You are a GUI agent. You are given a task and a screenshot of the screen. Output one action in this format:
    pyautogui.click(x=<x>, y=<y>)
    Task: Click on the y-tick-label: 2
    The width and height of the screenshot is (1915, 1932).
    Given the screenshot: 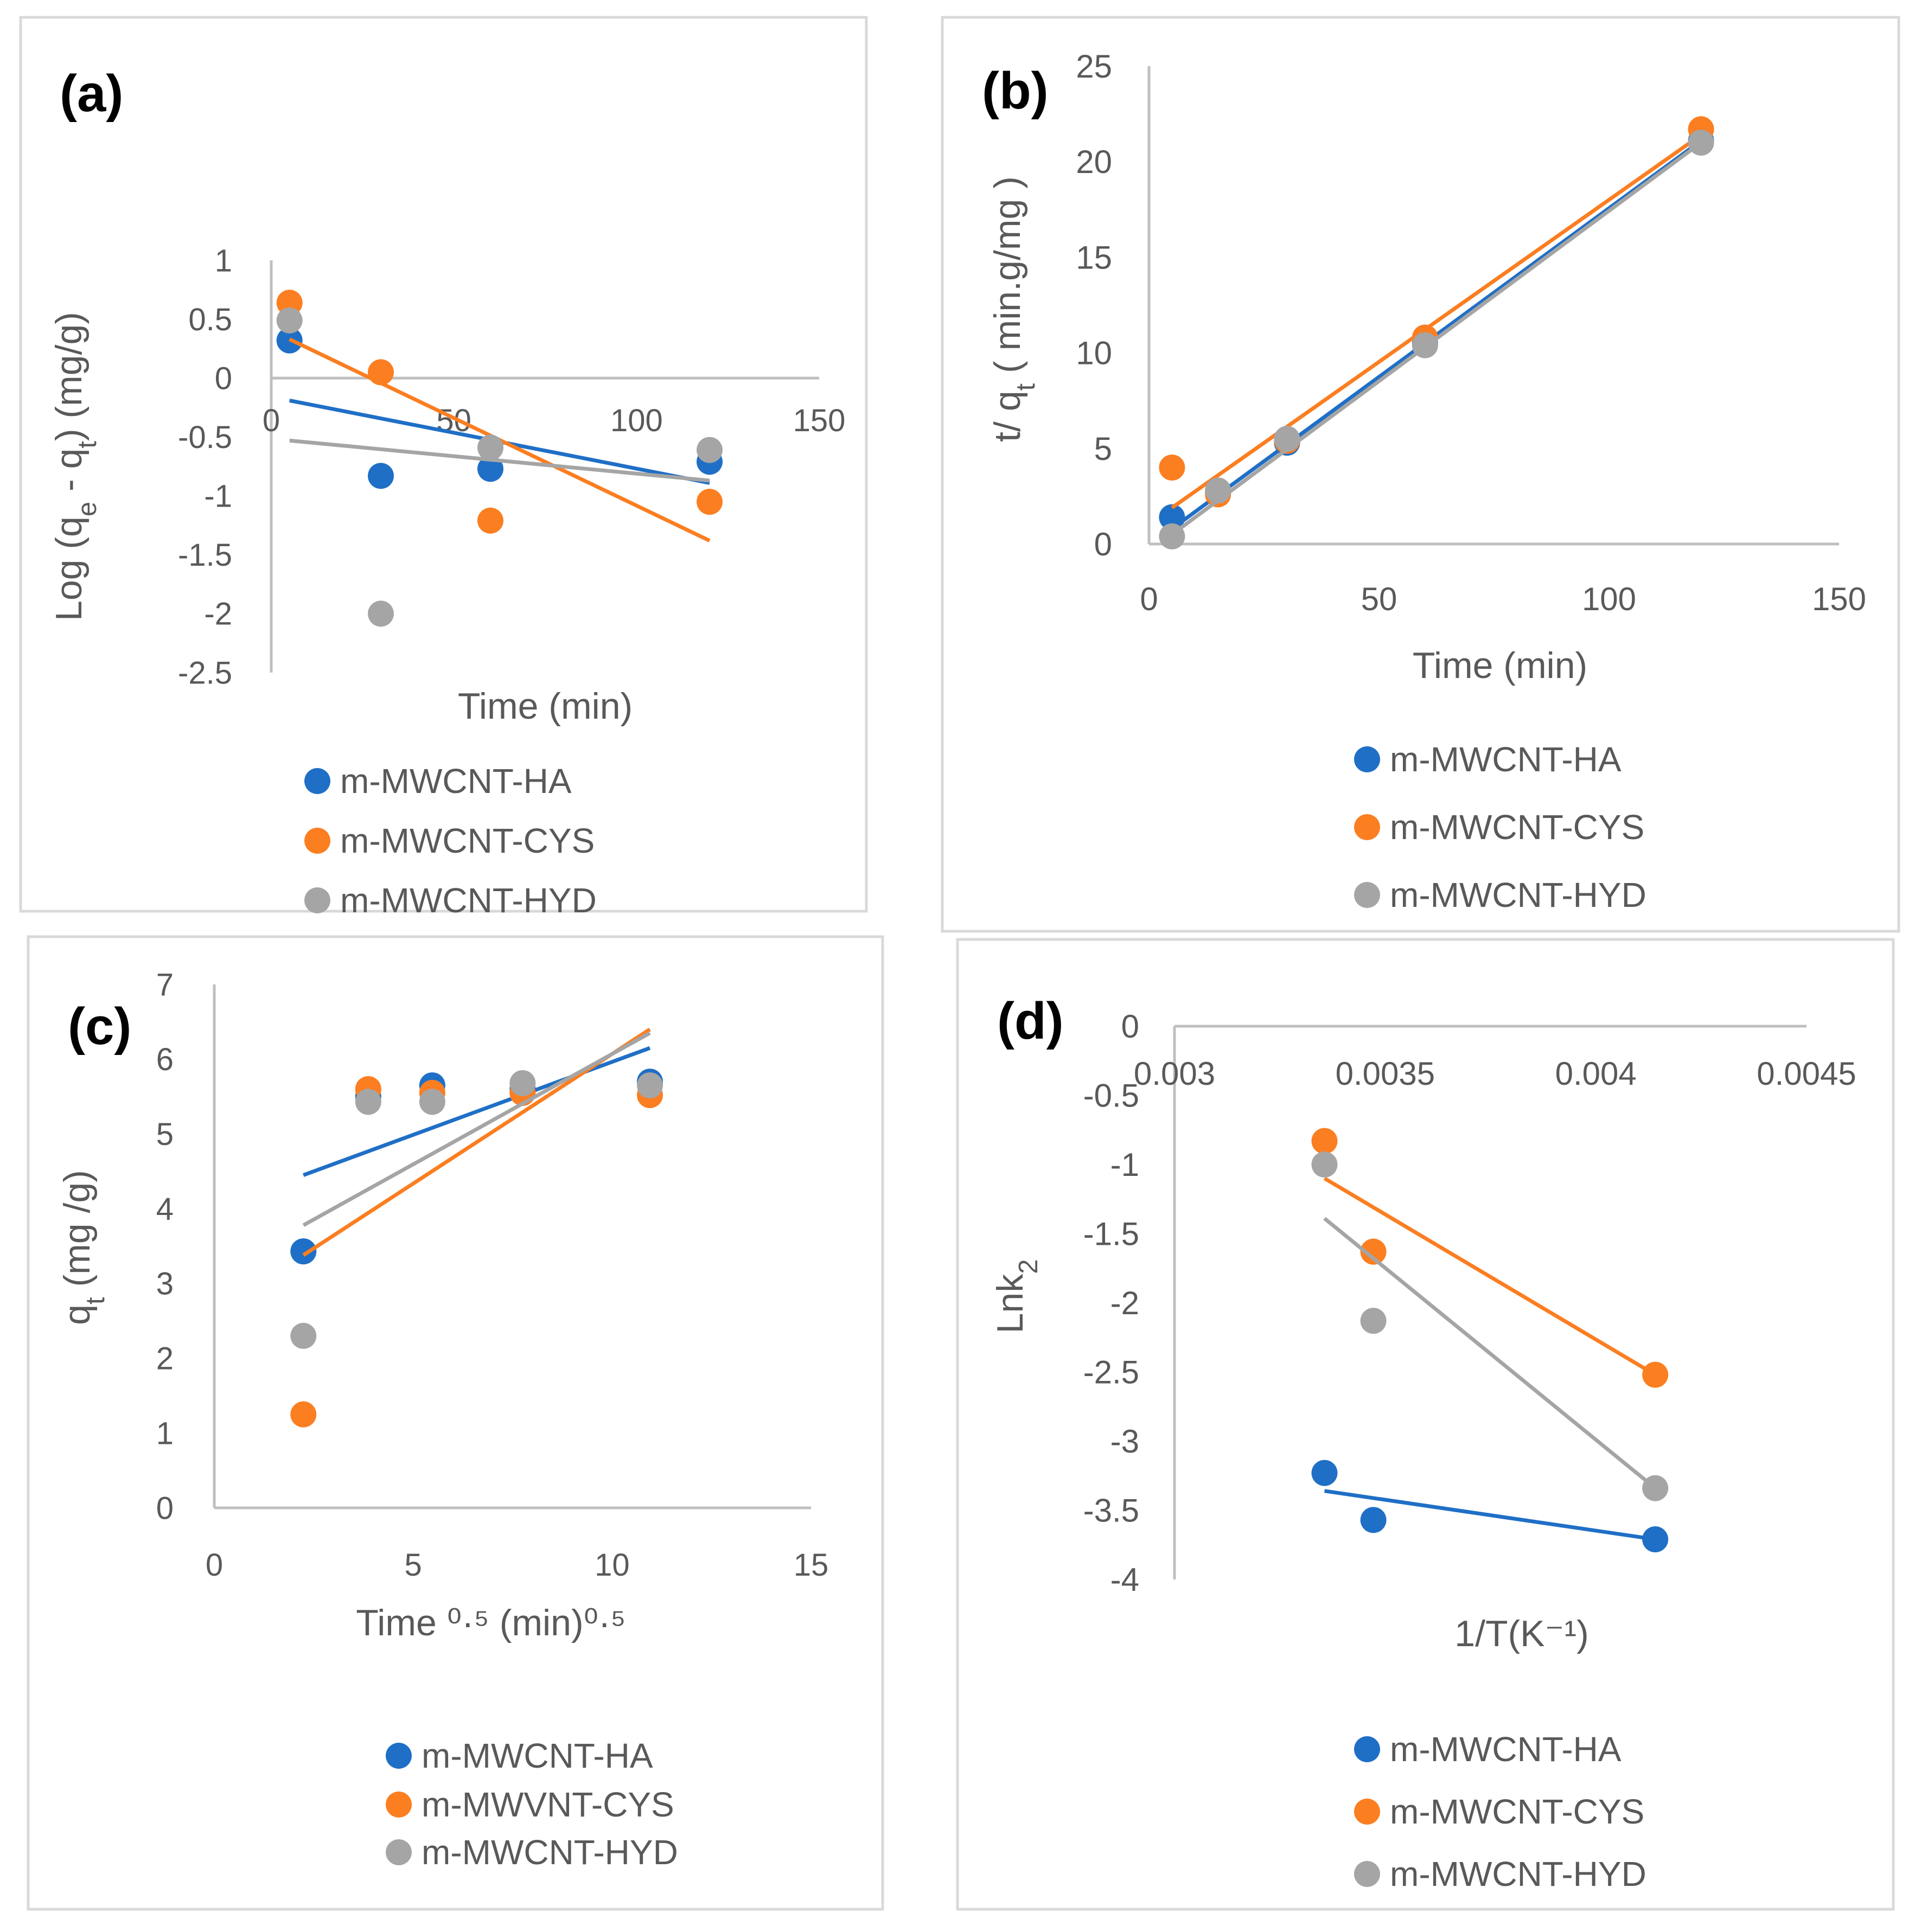 What is the action you would take?
    pyautogui.click(x=165, y=1359)
    